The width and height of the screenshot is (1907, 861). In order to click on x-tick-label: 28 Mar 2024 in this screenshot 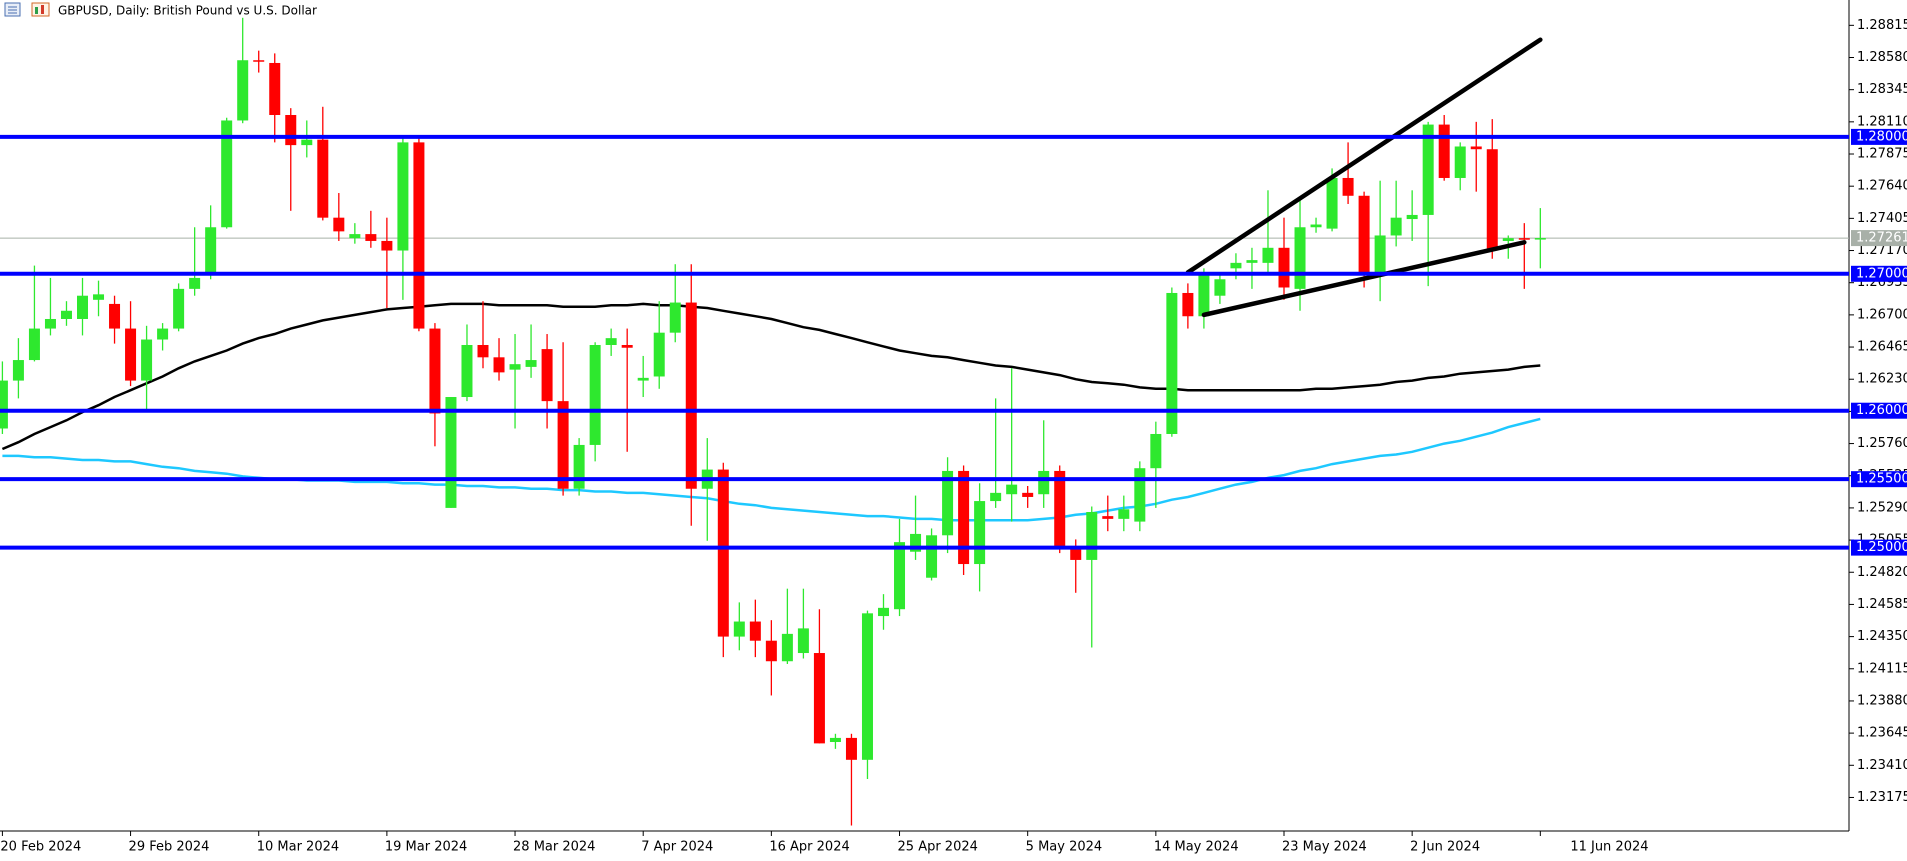, I will do `click(554, 847)`.